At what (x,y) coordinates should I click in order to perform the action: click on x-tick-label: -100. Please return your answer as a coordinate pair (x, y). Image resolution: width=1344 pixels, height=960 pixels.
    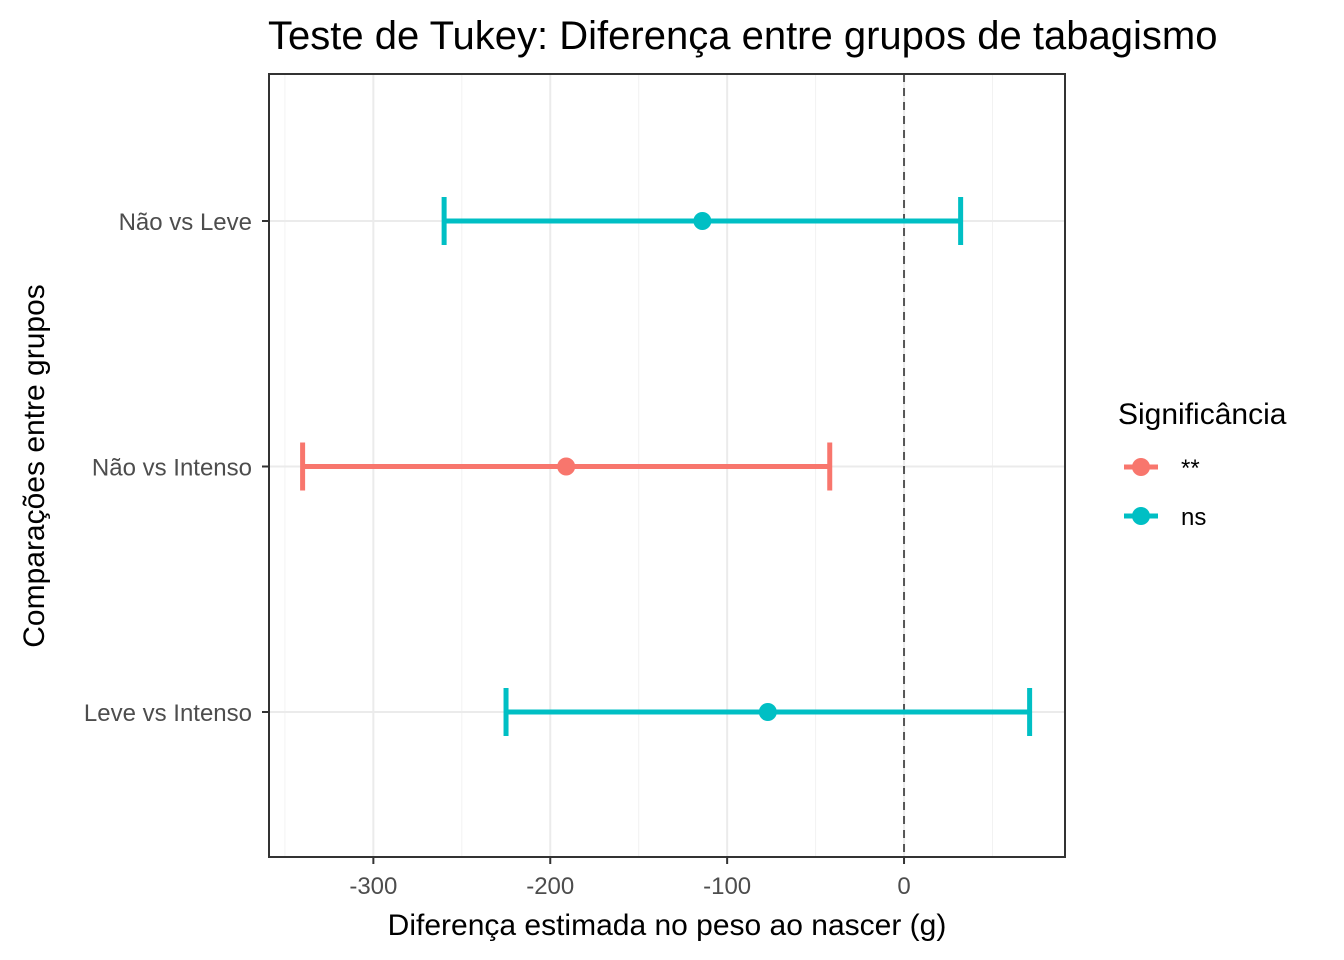
    Looking at the image, I should click on (727, 886).